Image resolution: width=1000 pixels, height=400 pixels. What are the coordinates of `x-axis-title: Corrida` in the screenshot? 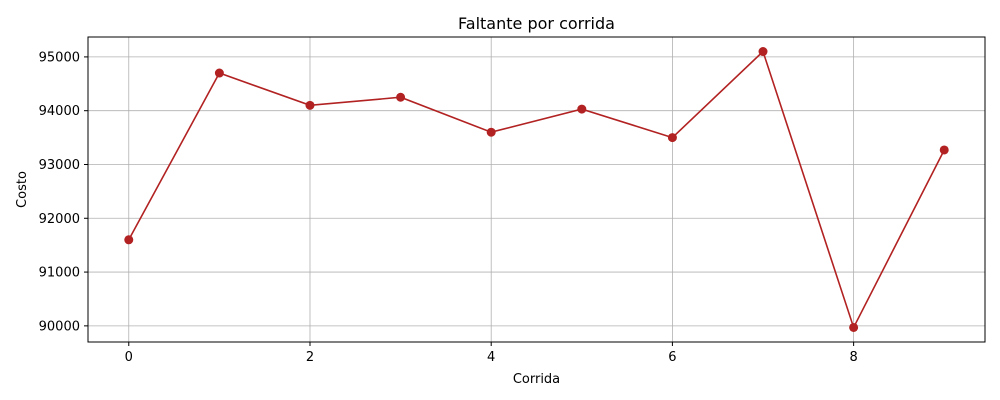 It's located at (536, 379).